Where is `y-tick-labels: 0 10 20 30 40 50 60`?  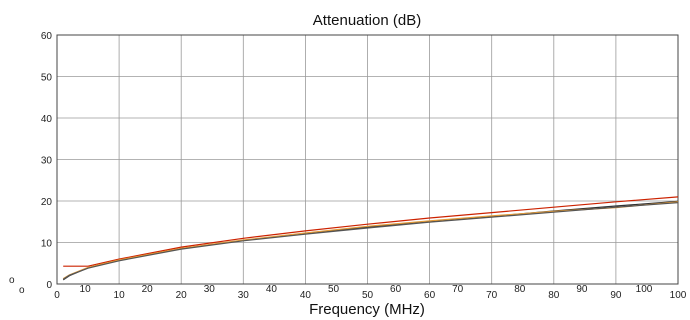 y-tick-labels: 0 10 20 30 40 50 60 is located at coordinates (47, 161).